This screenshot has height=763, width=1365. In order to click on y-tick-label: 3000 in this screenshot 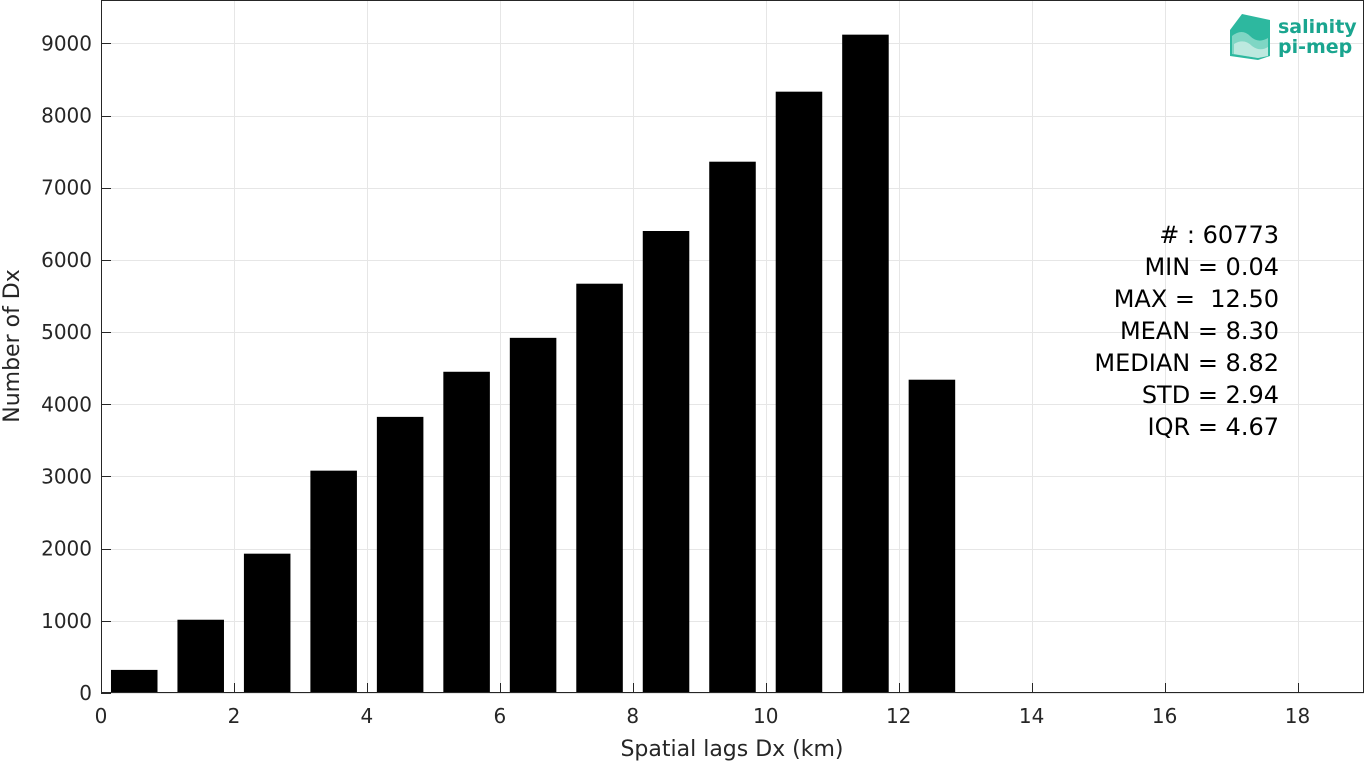, I will do `click(66, 476)`.